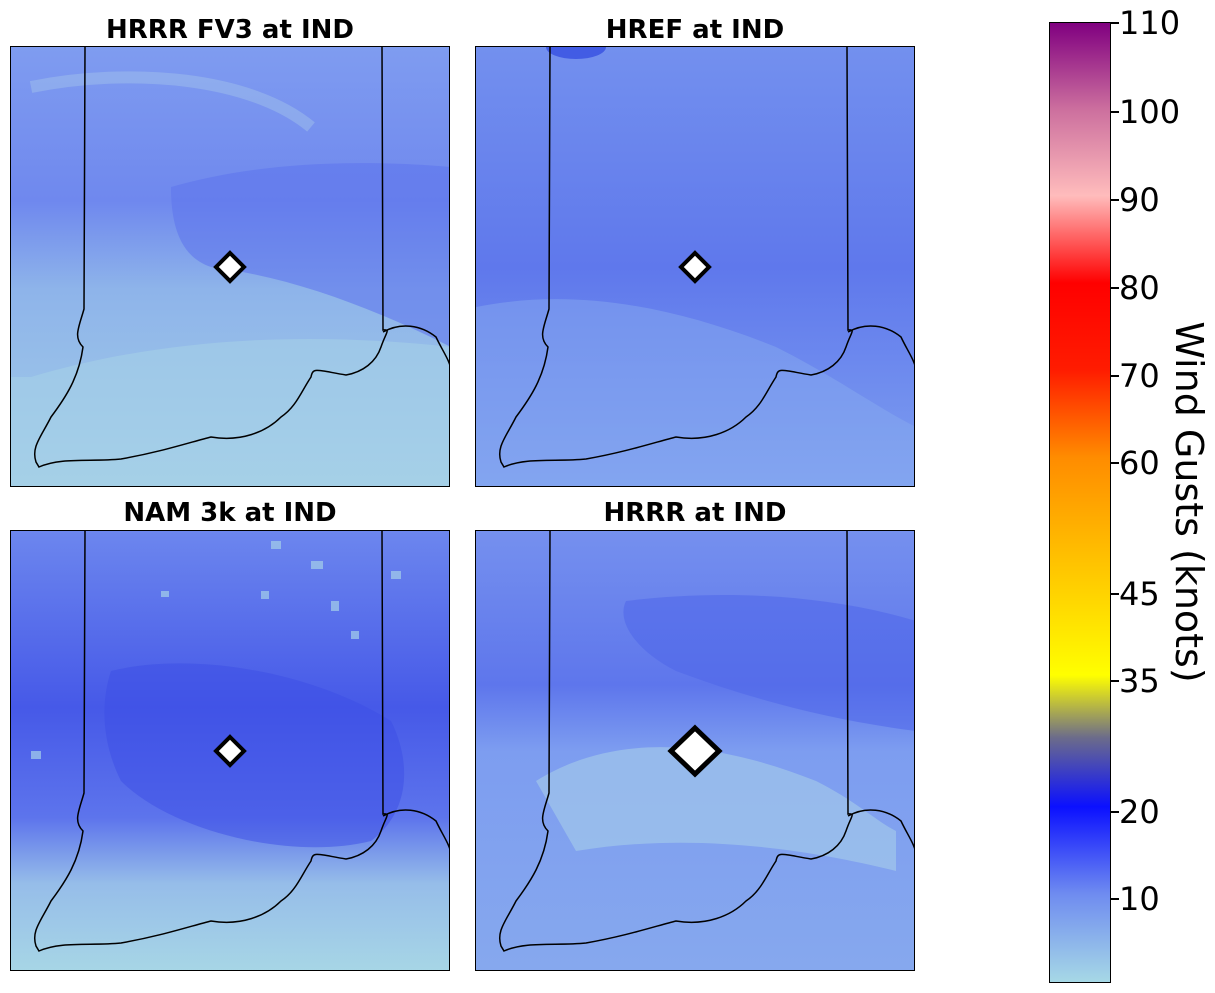 The image size is (1215, 993). I want to click on colorbar-tick-label: 35, so click(1139, 681).